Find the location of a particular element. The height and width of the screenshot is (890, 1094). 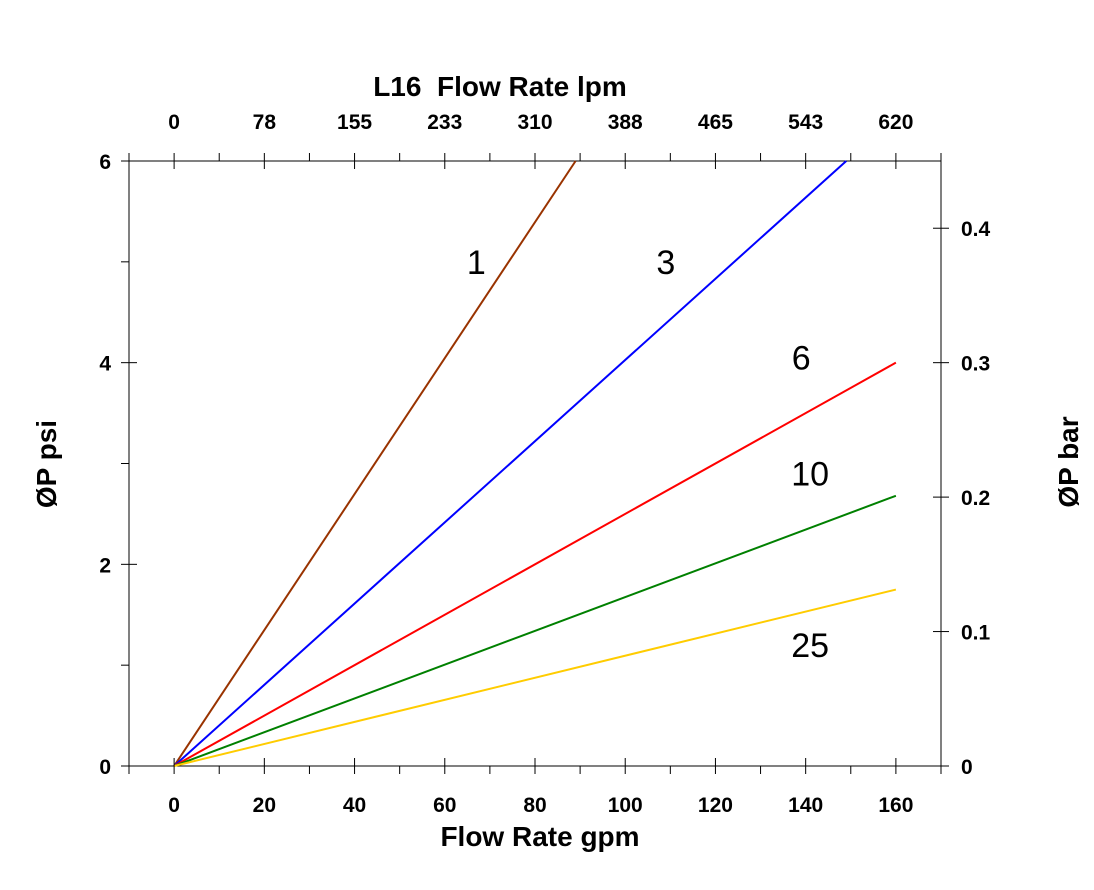

x-tick-label: 0 is located at coordinates (174, 805).